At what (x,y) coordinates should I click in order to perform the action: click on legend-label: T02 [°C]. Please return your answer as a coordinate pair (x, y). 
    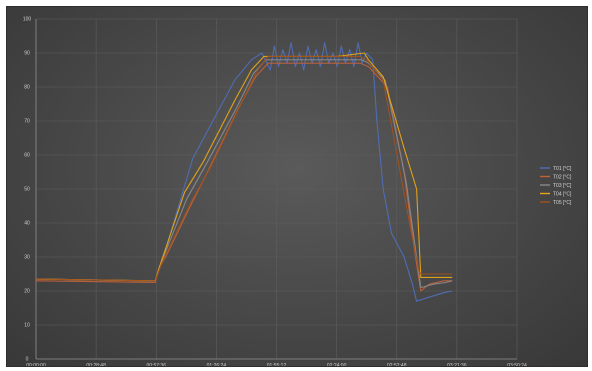
    Looking at the image, I should click on (562, 177).